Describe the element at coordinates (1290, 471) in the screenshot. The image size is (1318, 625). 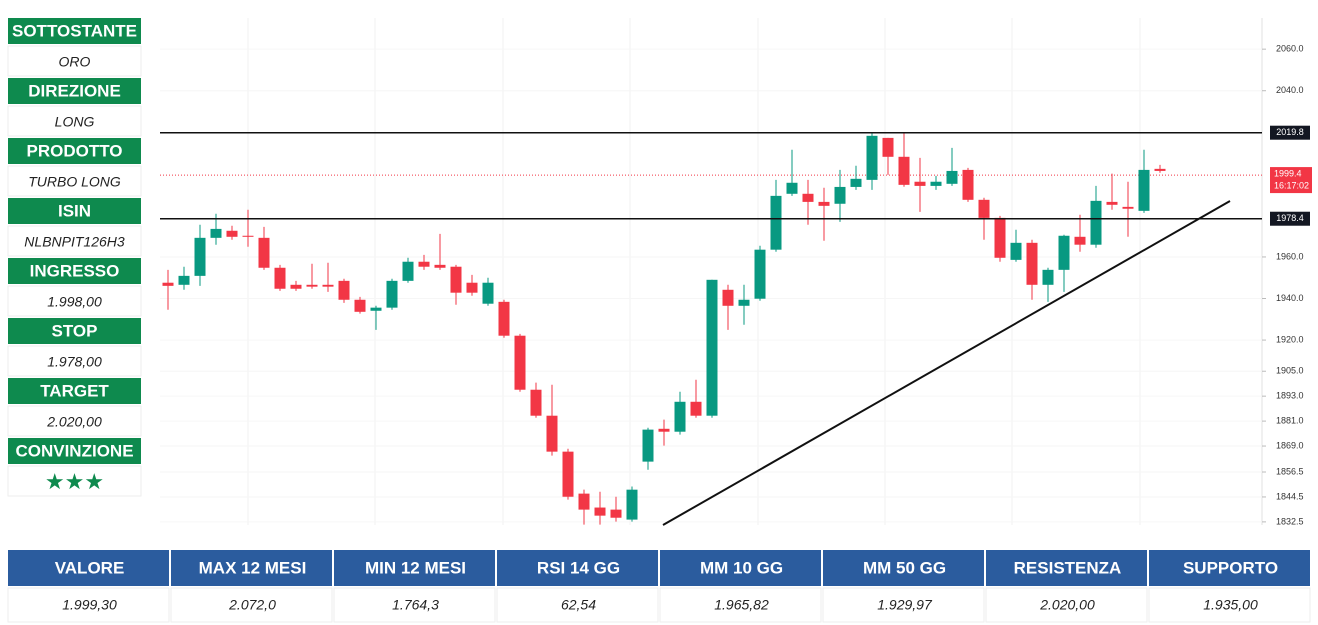
I see `y-tick-label: 1856.5` at that location.